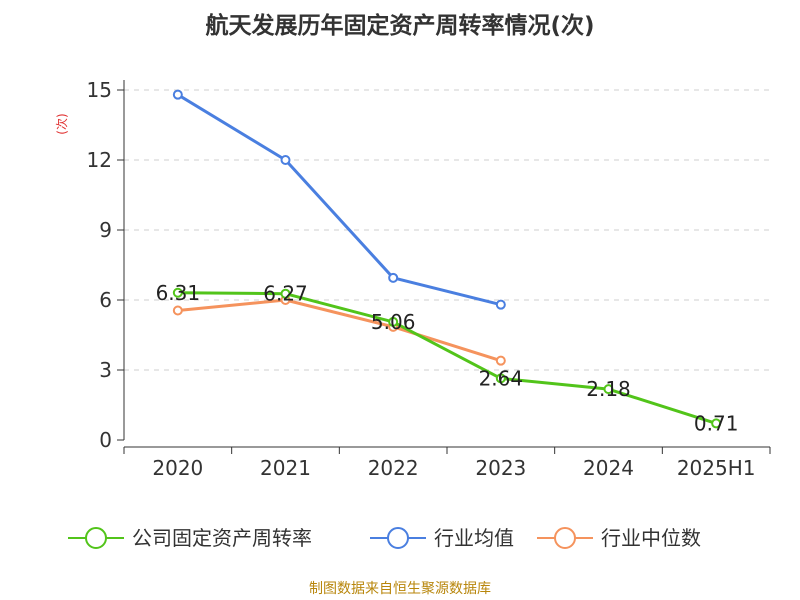 Image resolution: width=800 pixels, height=600 pixels. I want to click on x-tick-label: 2024, so click(608, 468).